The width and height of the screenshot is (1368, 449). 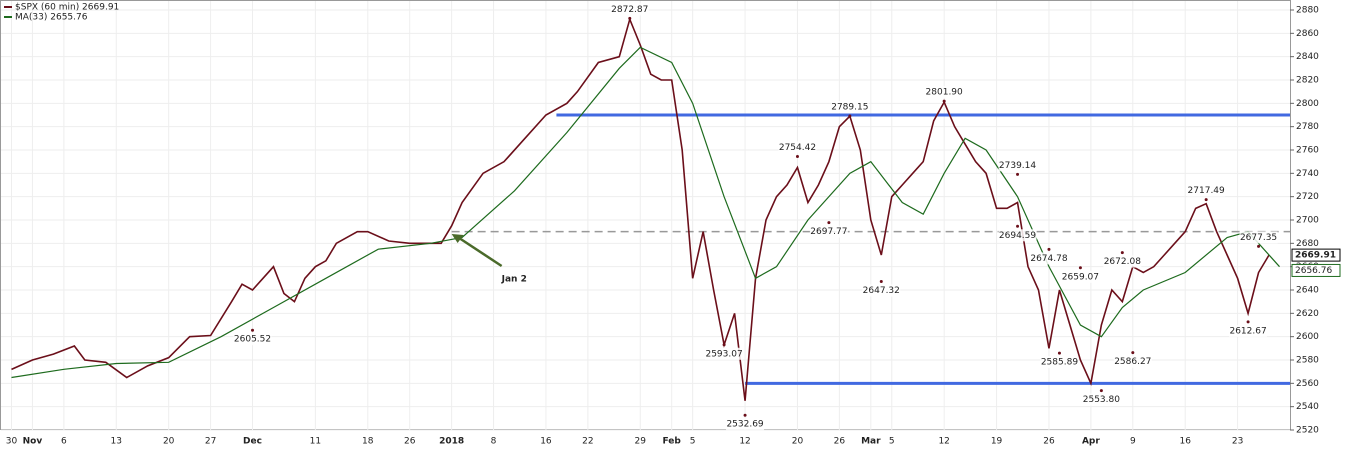 I want to click on y-tick-label: 2800, so click(x=1307, y=104).